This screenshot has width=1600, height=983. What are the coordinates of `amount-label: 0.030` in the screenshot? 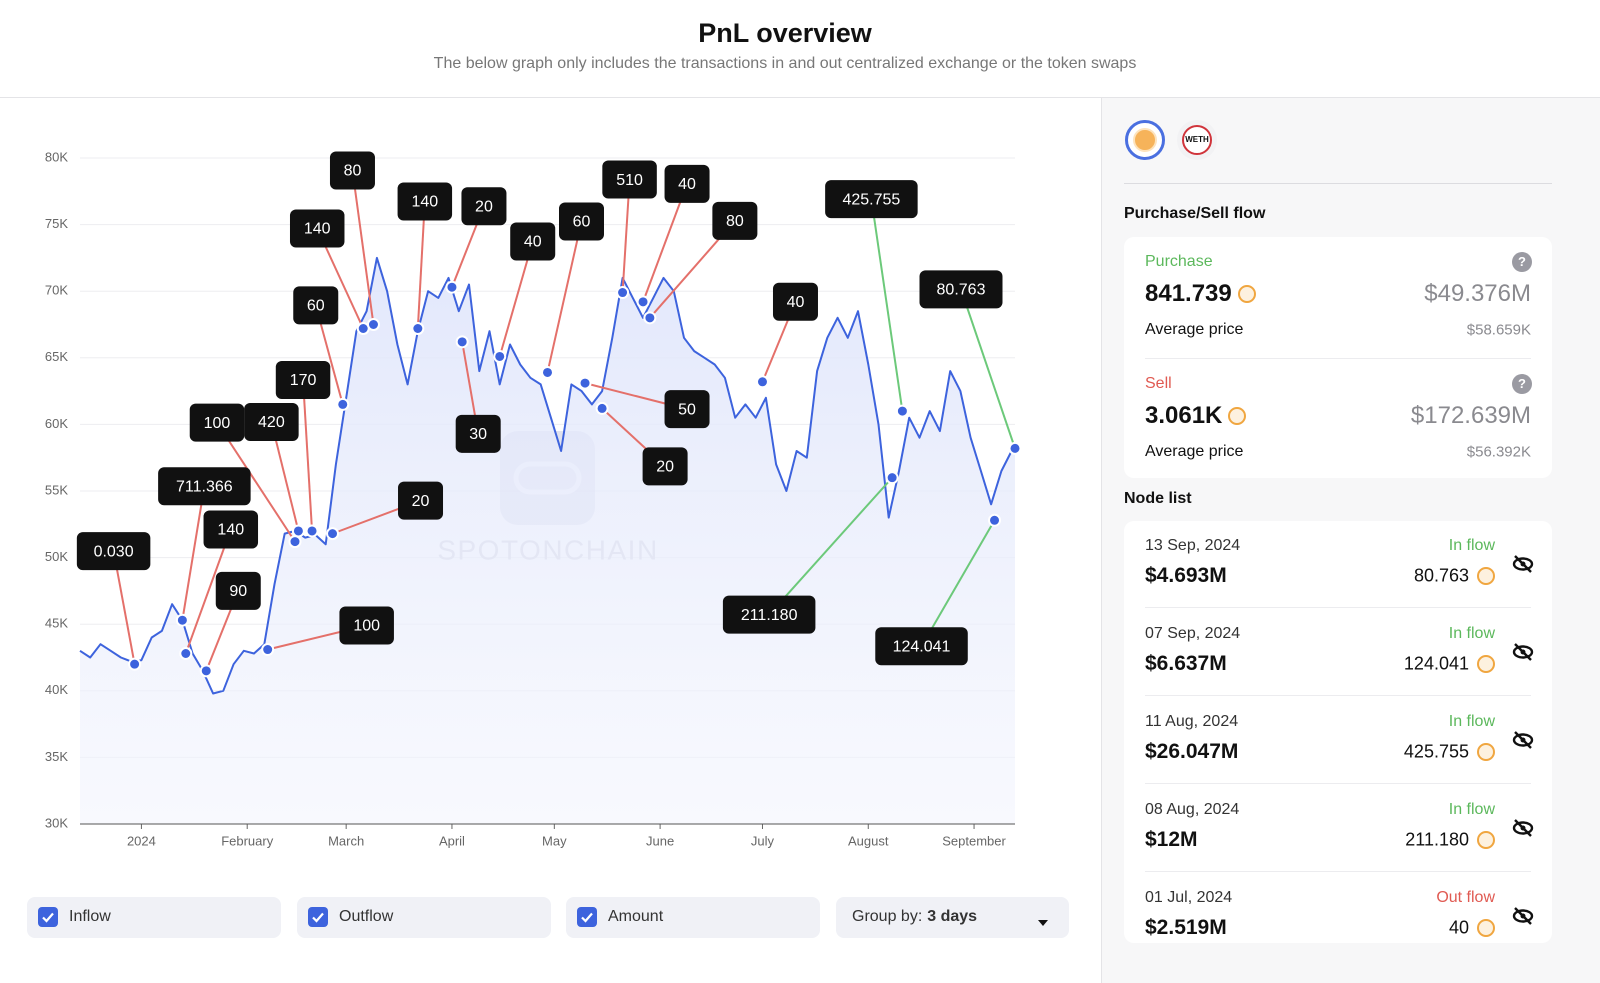 It's located at (113, 551).